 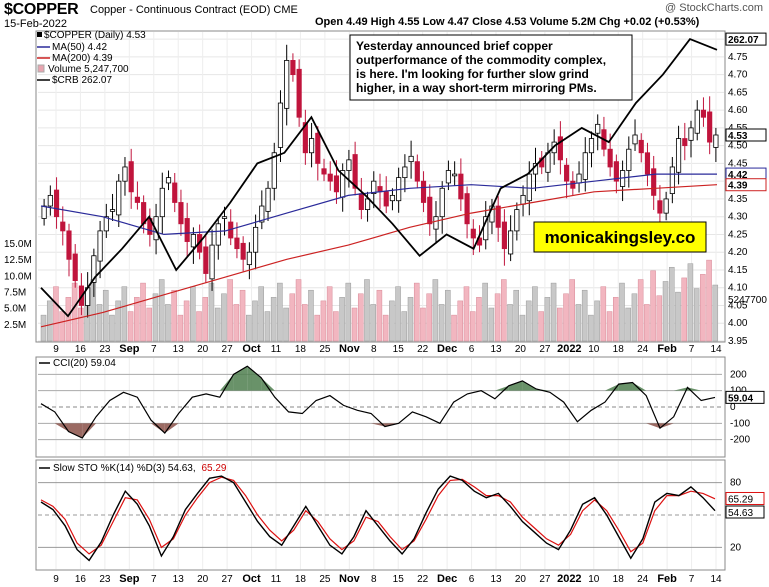 I want to click on ma200-last-label-box, so click(x=746, y=185).